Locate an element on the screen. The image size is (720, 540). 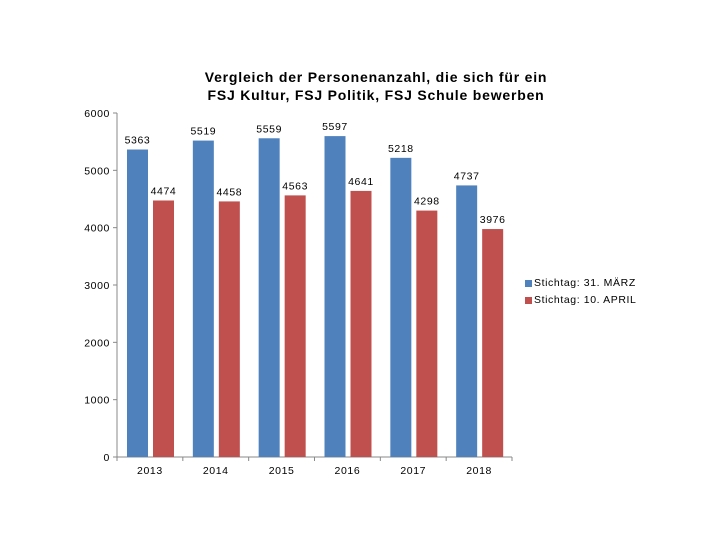
legend-item-series-2: Stichtag: 10. APRIL is located at coordinates (580, 300).